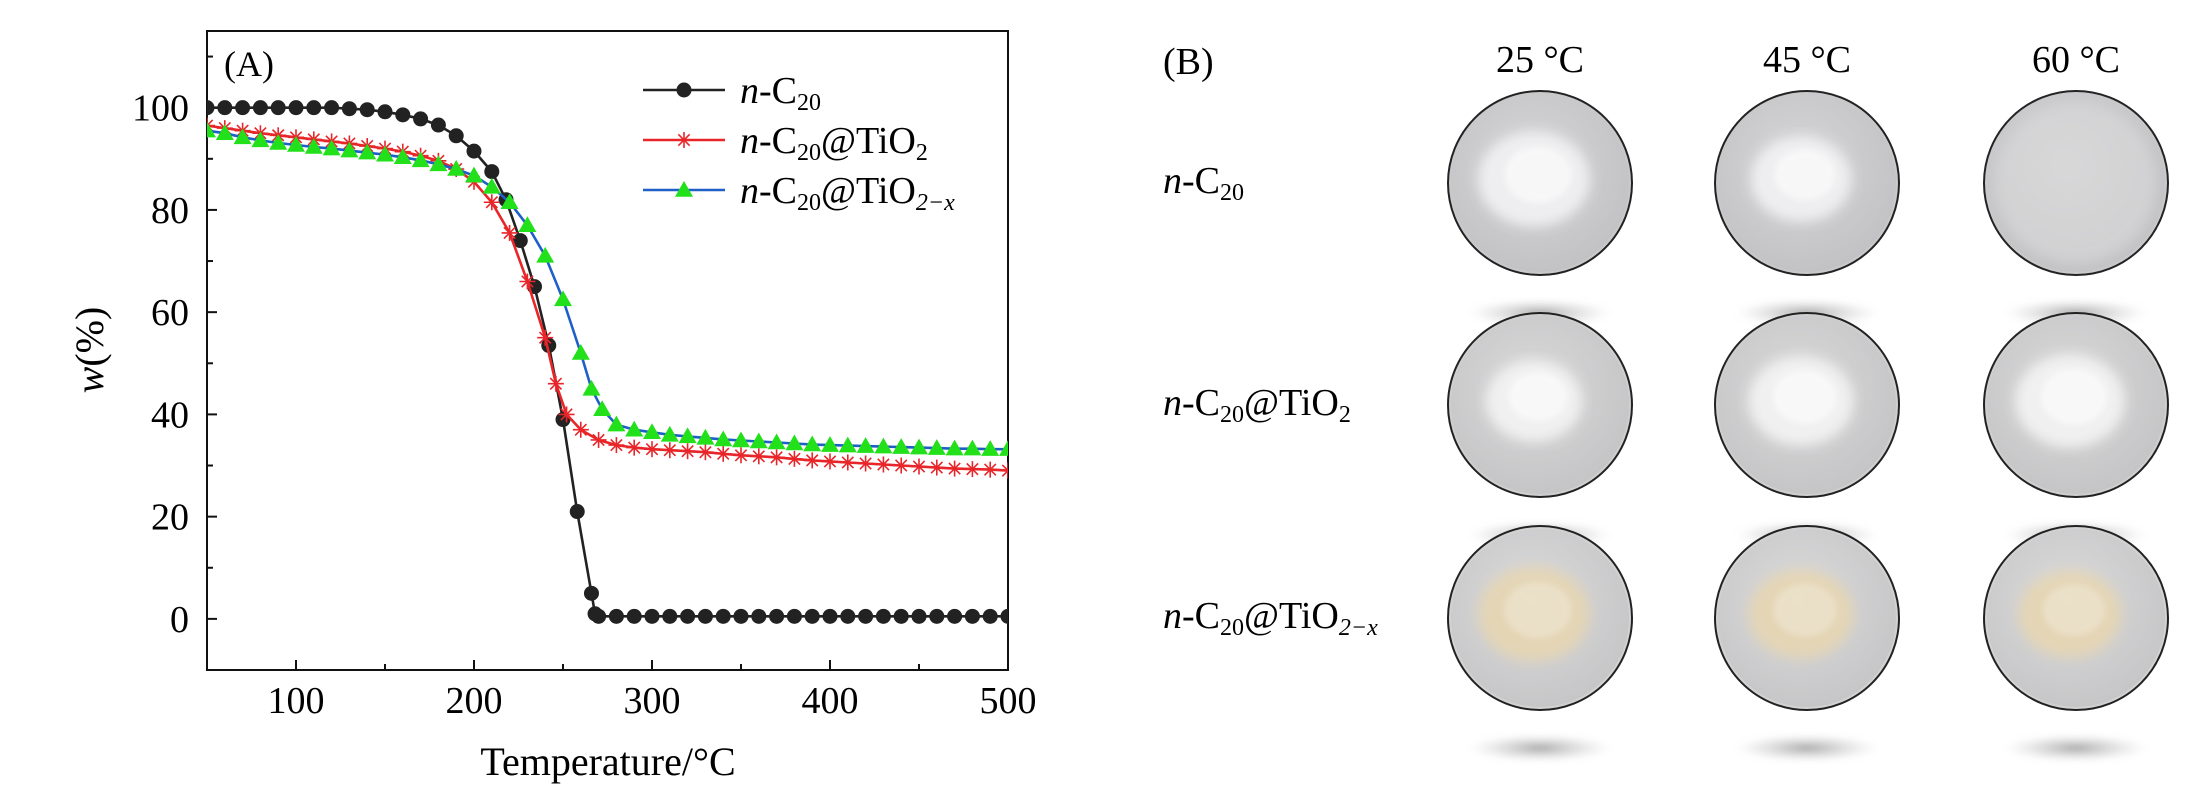  What do you see at coordinates (1257, 405) in the screenshot?
I see `row-label: n-C20@TiO2` at bounding box center [1257, 405].